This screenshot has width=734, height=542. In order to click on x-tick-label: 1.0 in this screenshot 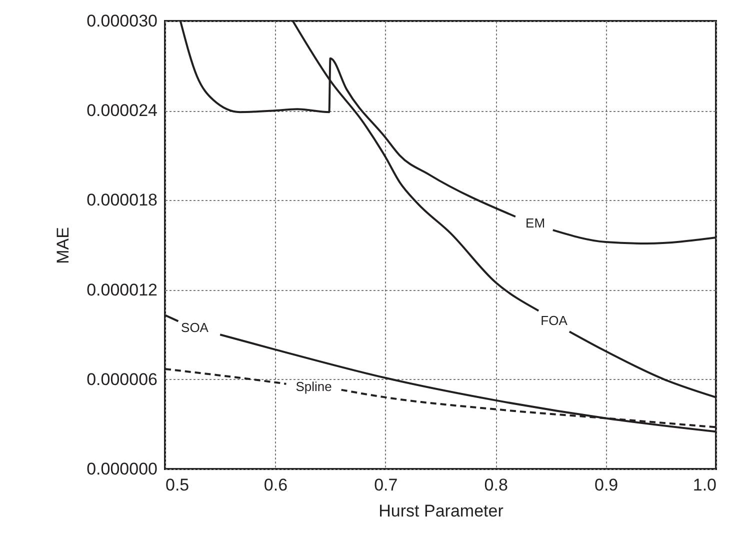, I will do `click(704, 485)`.